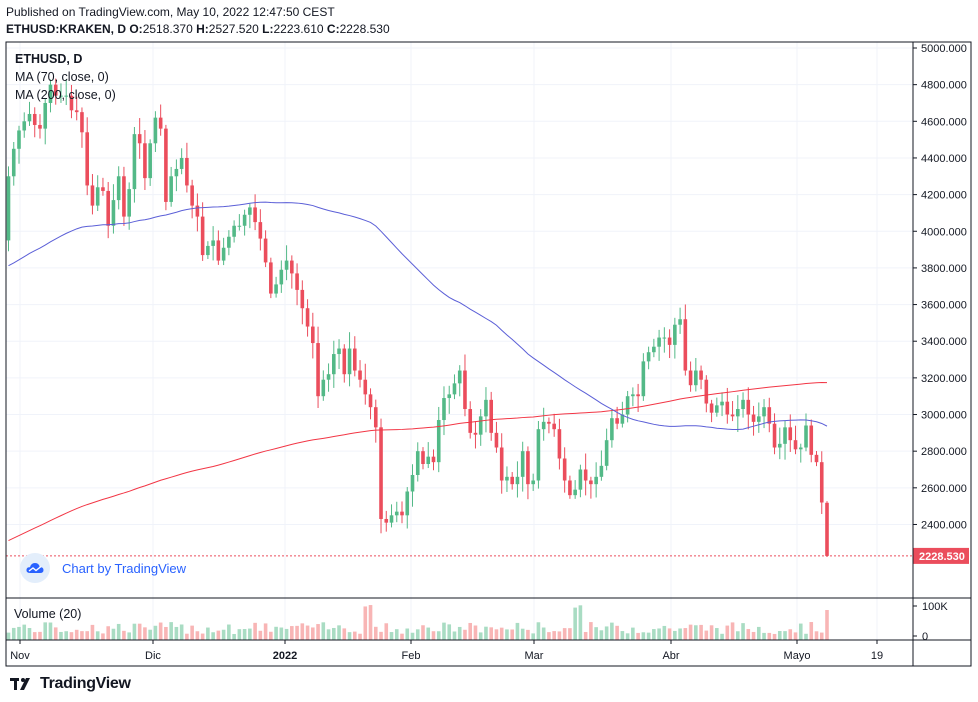 The width and height of the screenshot is (978, 702). Describe the element at coordinates (62, 77) in the screenshot. I see `legend-ma70: MA (70, close, 0)` at that location.